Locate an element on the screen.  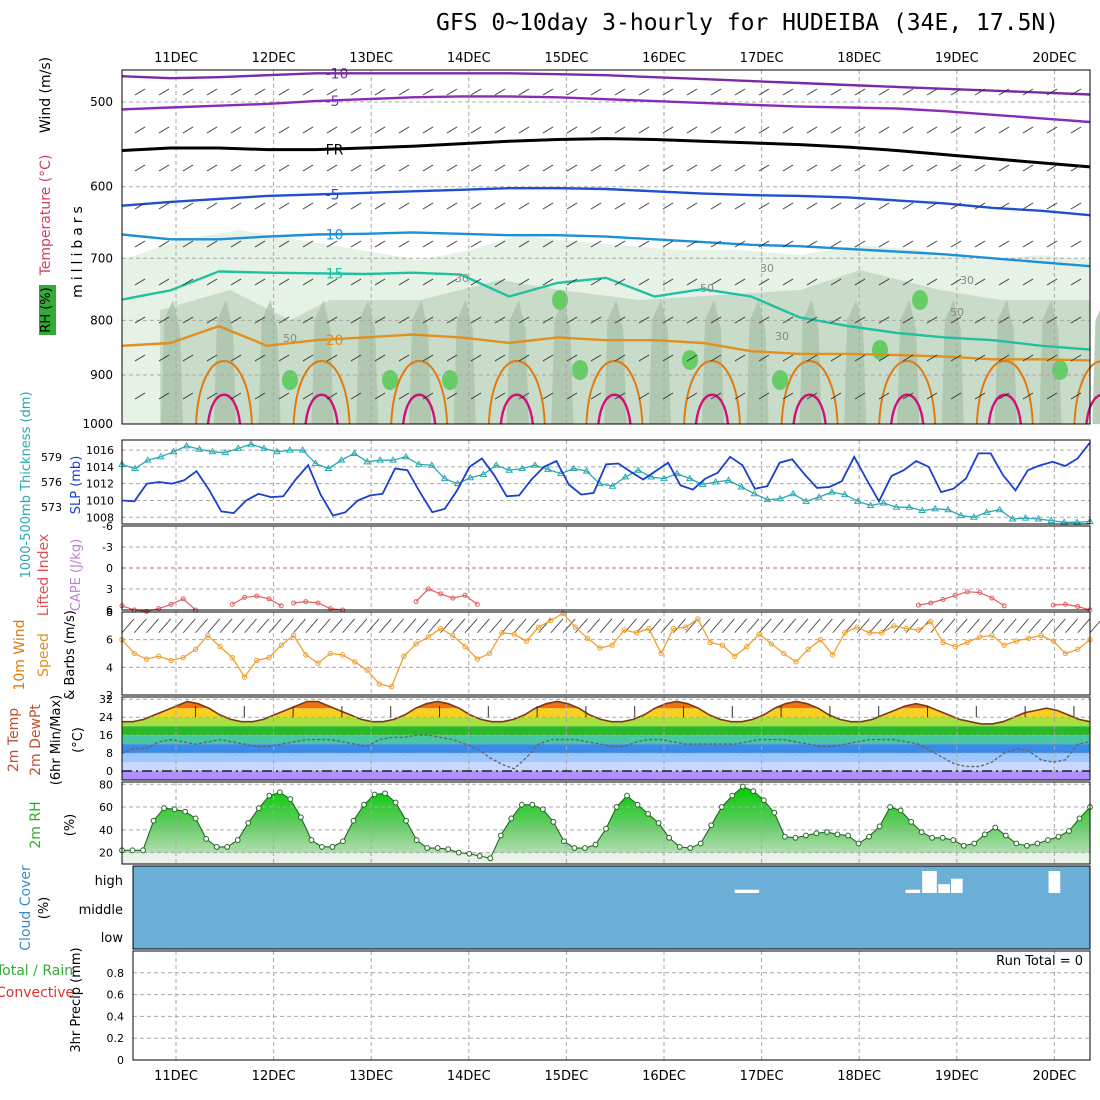
isotherm-label: FR is located at coordinates (335, 151).